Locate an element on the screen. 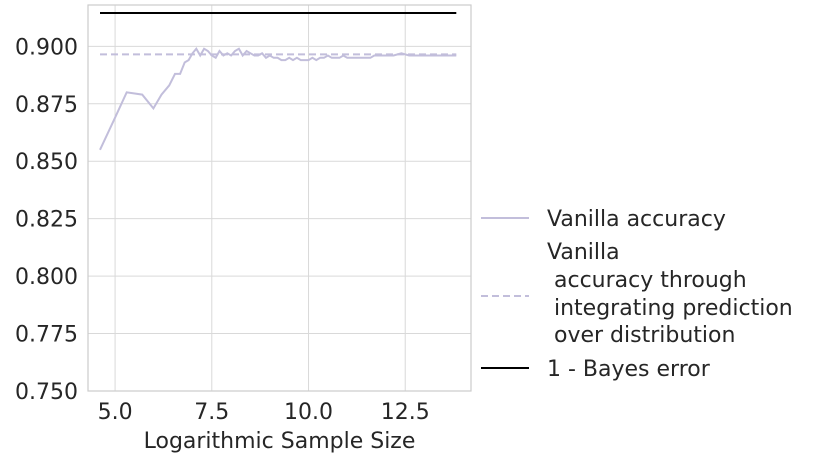 This screenshot has width=830, height=461. x-tick-label: 12.5 is located at coordinates (405, 412).